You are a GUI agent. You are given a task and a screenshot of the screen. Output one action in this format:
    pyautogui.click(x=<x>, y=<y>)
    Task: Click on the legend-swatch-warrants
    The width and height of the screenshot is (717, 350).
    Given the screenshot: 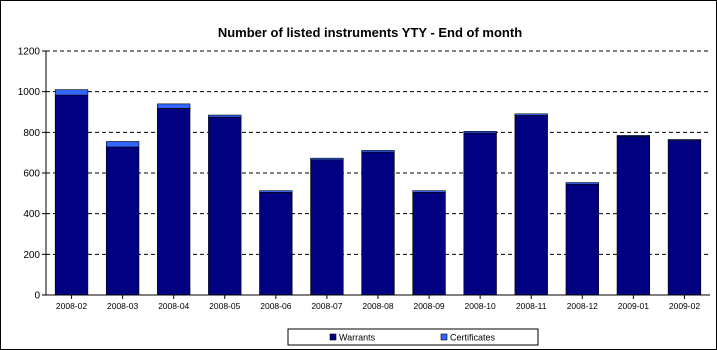 What is the action you would take?
    pyautogui.click(x=333, y=337)
    